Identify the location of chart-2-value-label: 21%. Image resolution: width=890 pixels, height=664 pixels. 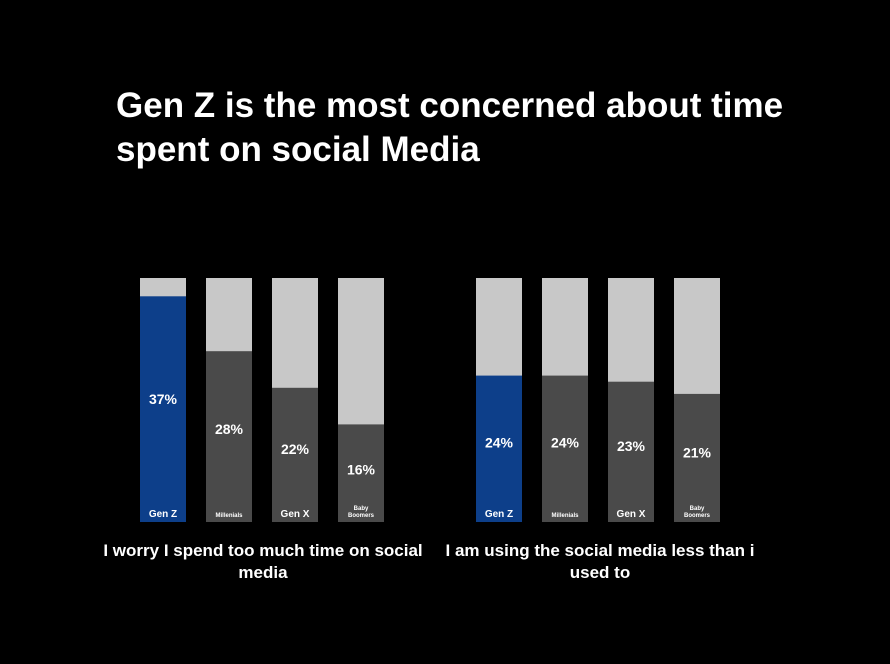
(697, 453).